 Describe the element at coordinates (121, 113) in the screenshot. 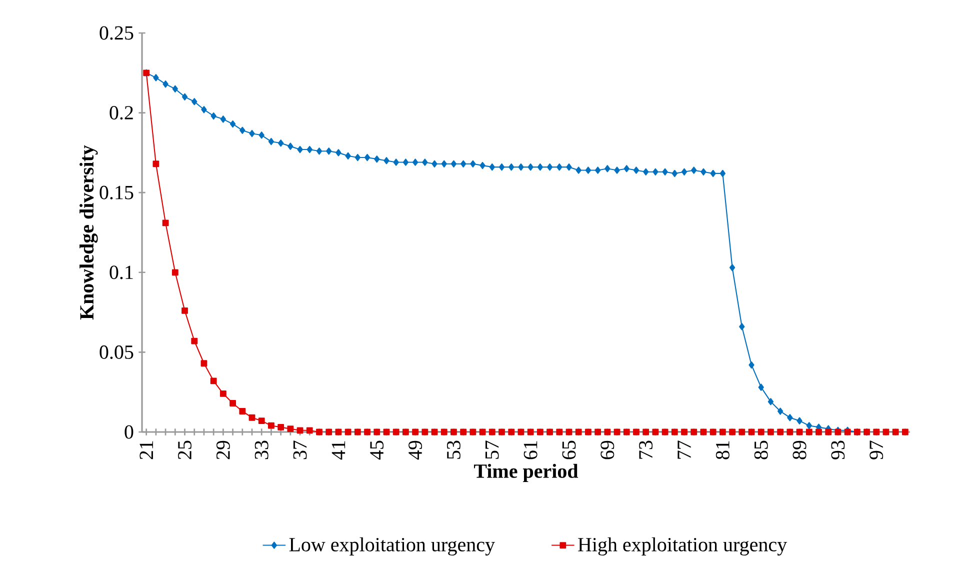

I see `y-tick-label: 0.2` at that location.